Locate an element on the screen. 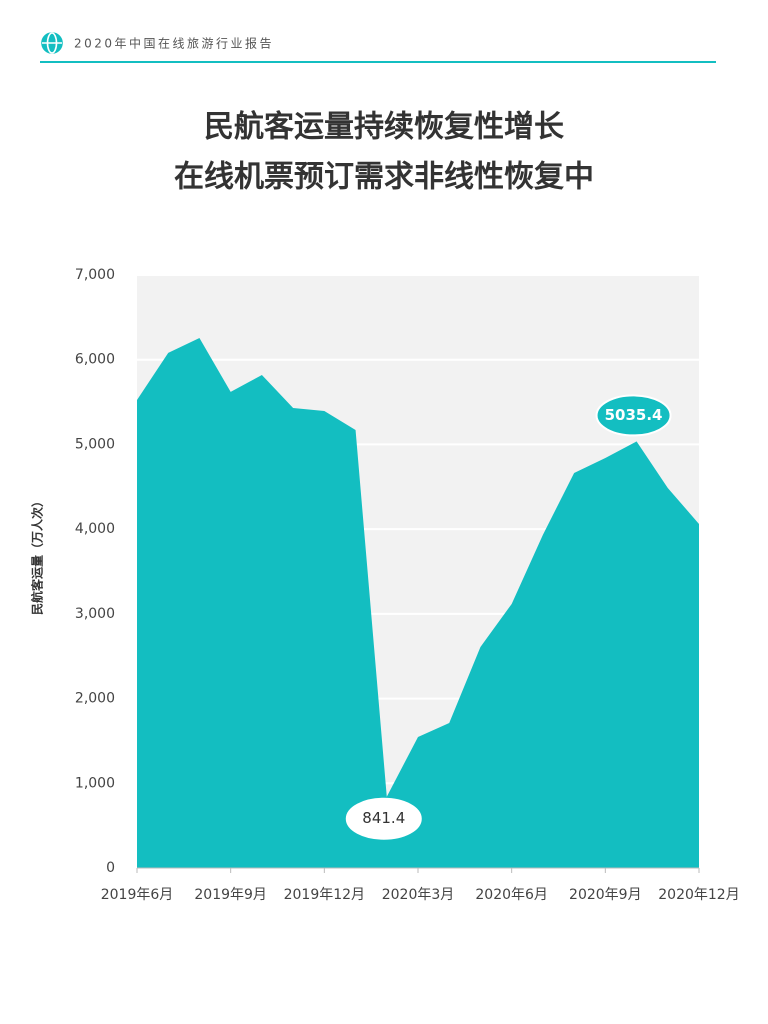 This screenshot has width=768, height=1024. data-label: 5035.4 is located at coordinates (634, 415).